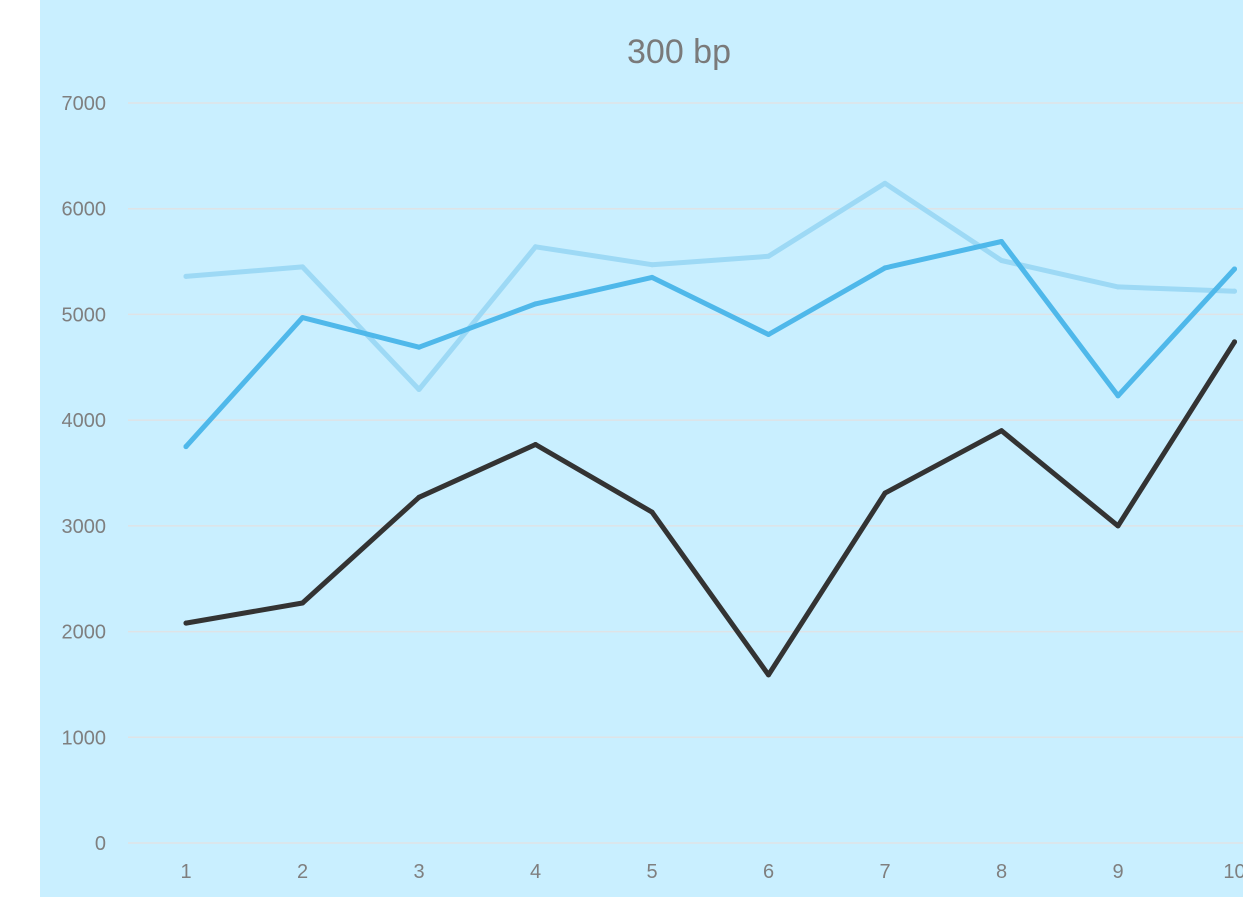 The image size is (1243, 897). I want to click on x-tick-label: 7, so click(884, 872).